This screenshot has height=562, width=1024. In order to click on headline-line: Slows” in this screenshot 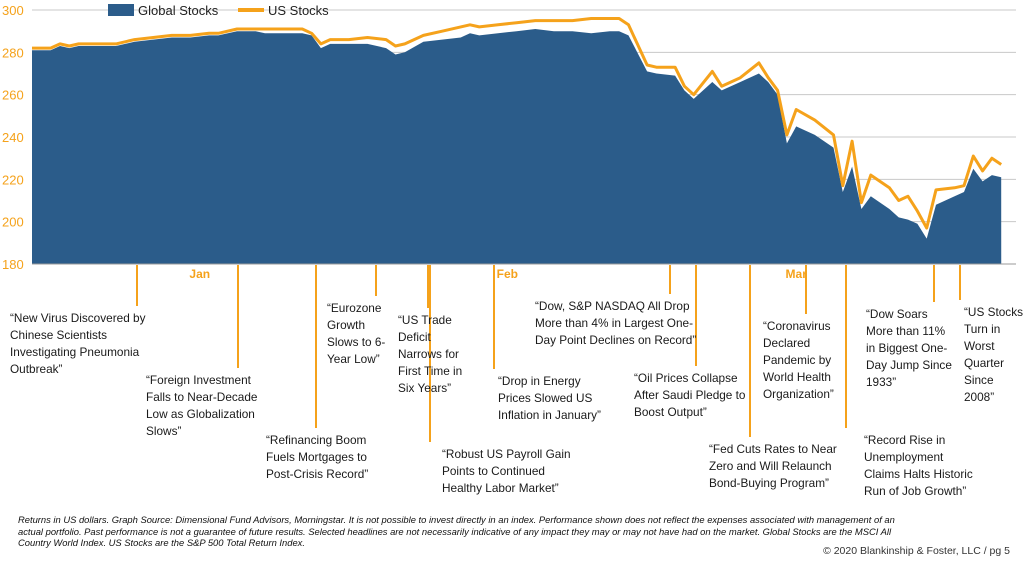, I will do `click(164, 431)`.